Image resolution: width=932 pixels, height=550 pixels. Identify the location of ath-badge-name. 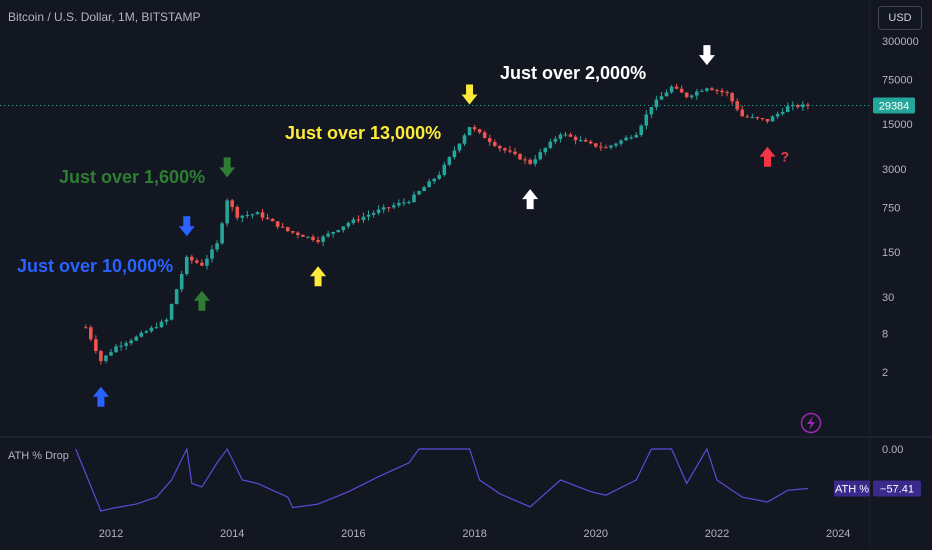
(852, 488).